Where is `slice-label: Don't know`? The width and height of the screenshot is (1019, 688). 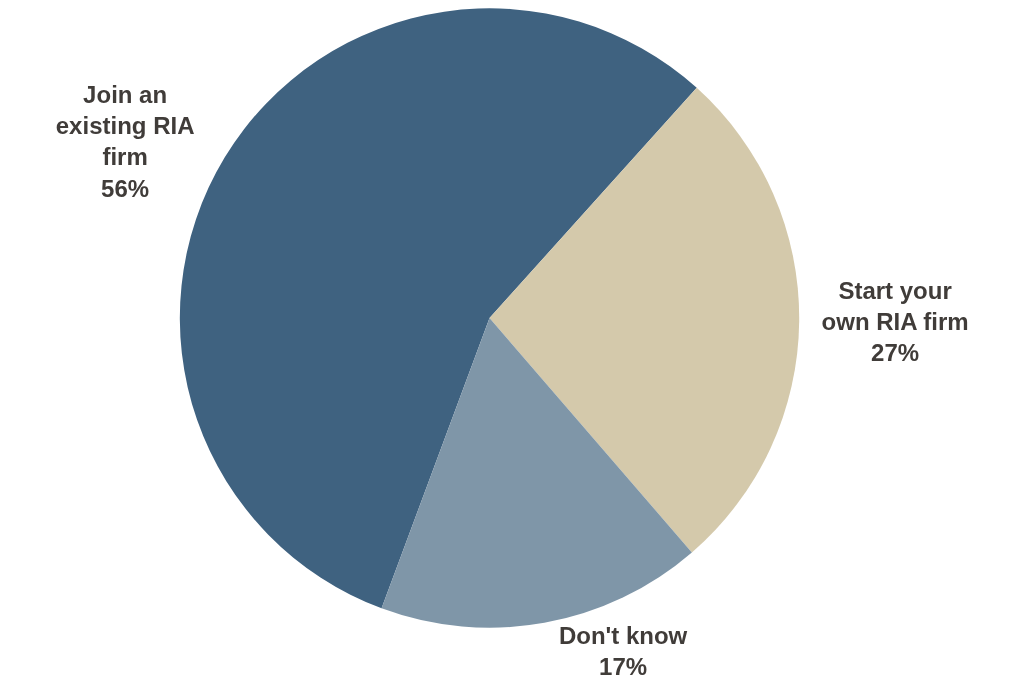 slice-label: Don't know is located at coordinates (623, 635).